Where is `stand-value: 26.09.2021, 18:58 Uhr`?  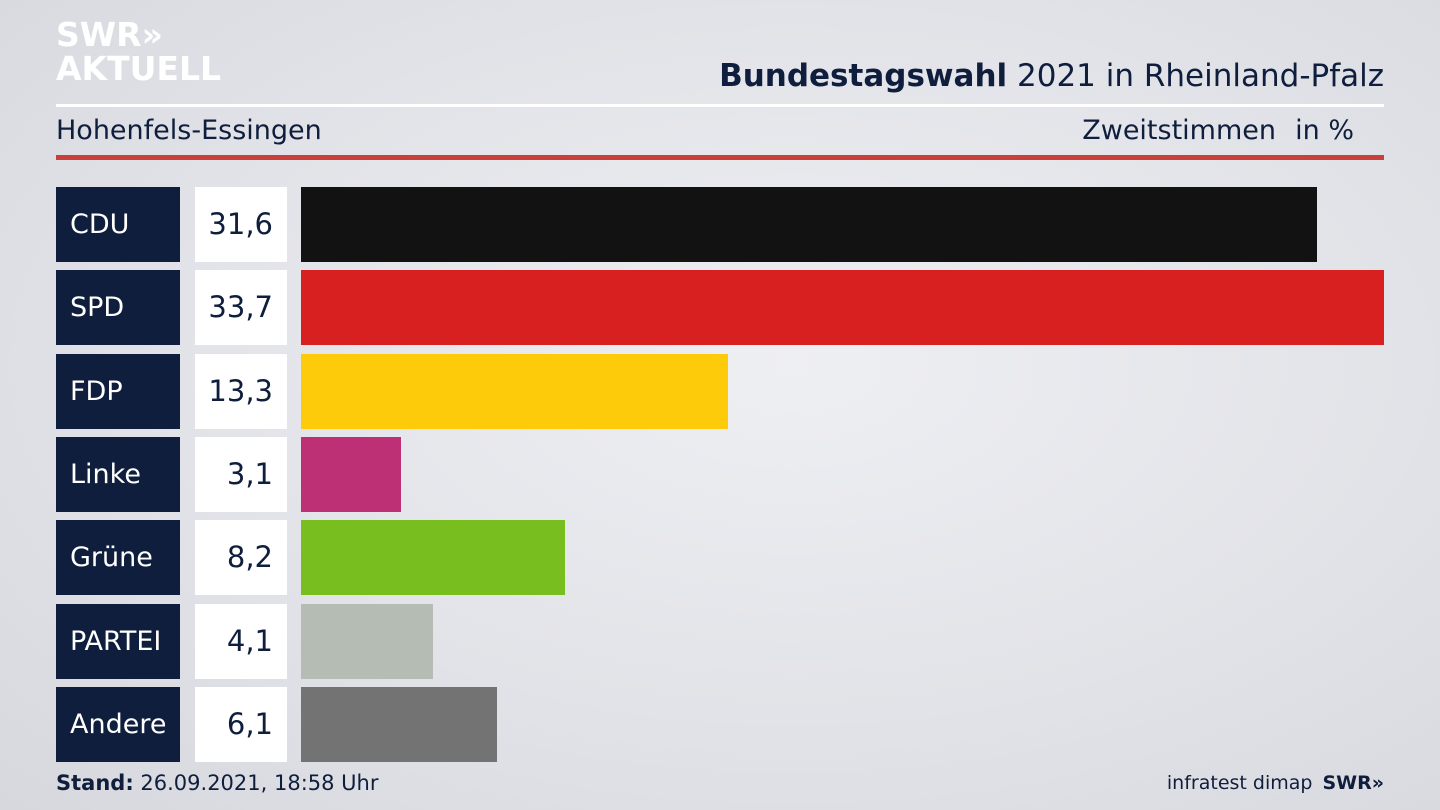
stand-value: 26.09.2021, 18:58 Uhr is located at coordinates (256, 783).